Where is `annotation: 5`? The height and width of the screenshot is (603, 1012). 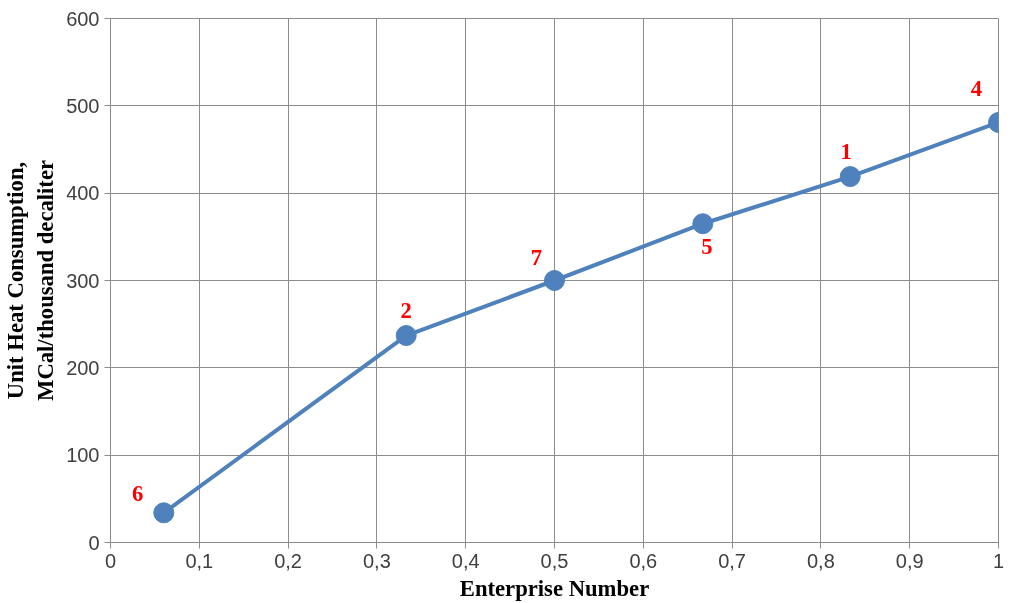 annotation: 5 is located at coordinates (707, 246).